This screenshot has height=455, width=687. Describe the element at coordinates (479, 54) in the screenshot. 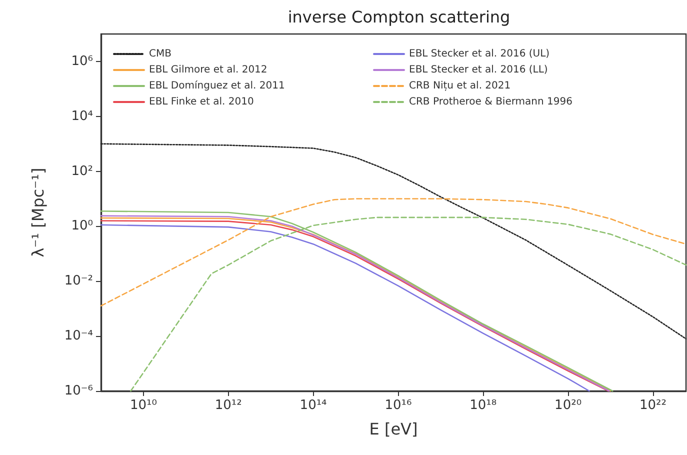

I see `legend-label: EBL Stecker et al. 2016 (UL)` at that location.